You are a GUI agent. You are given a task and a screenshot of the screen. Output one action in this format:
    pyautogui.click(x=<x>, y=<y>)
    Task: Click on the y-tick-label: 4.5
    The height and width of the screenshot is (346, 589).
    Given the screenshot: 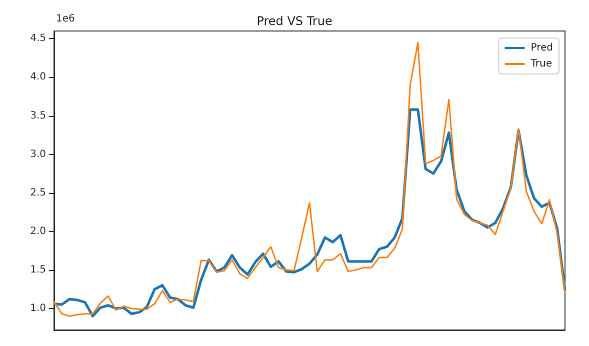 What is the action you would take?
    pyautogui.click(x=38, y=38)
    